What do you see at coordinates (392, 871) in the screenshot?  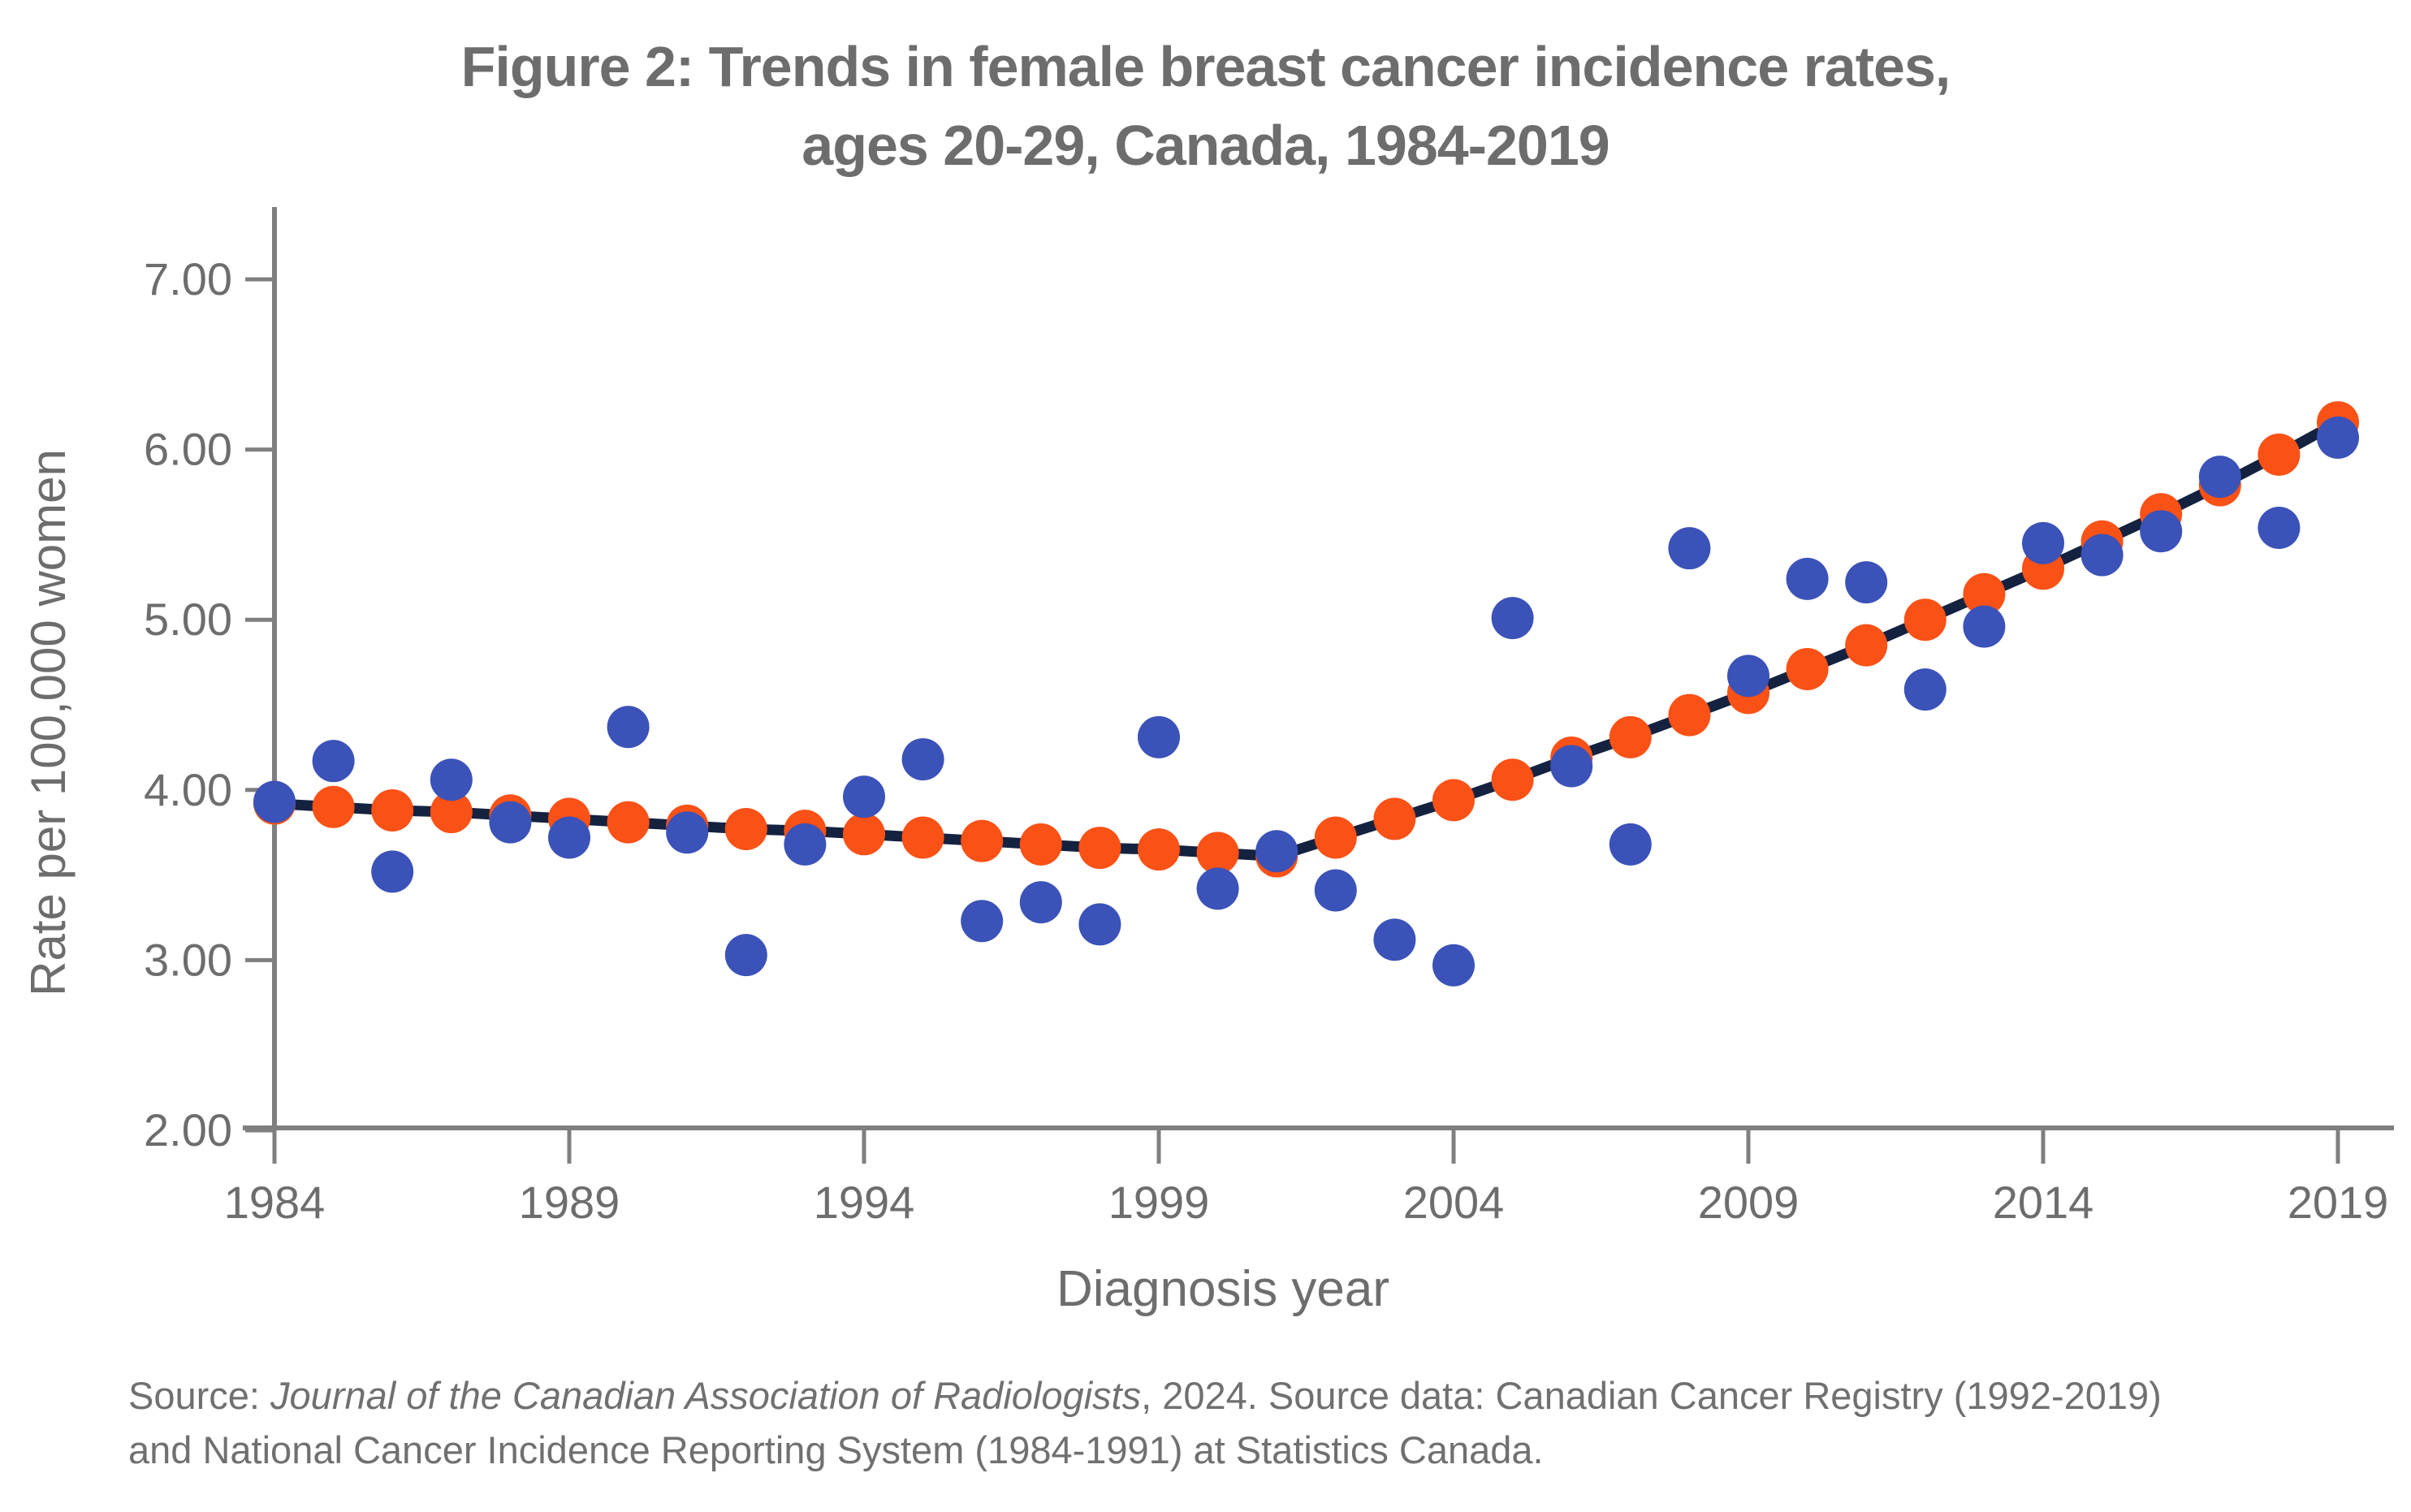 I see `observed-point-1986` at bounding box center [392, 871].